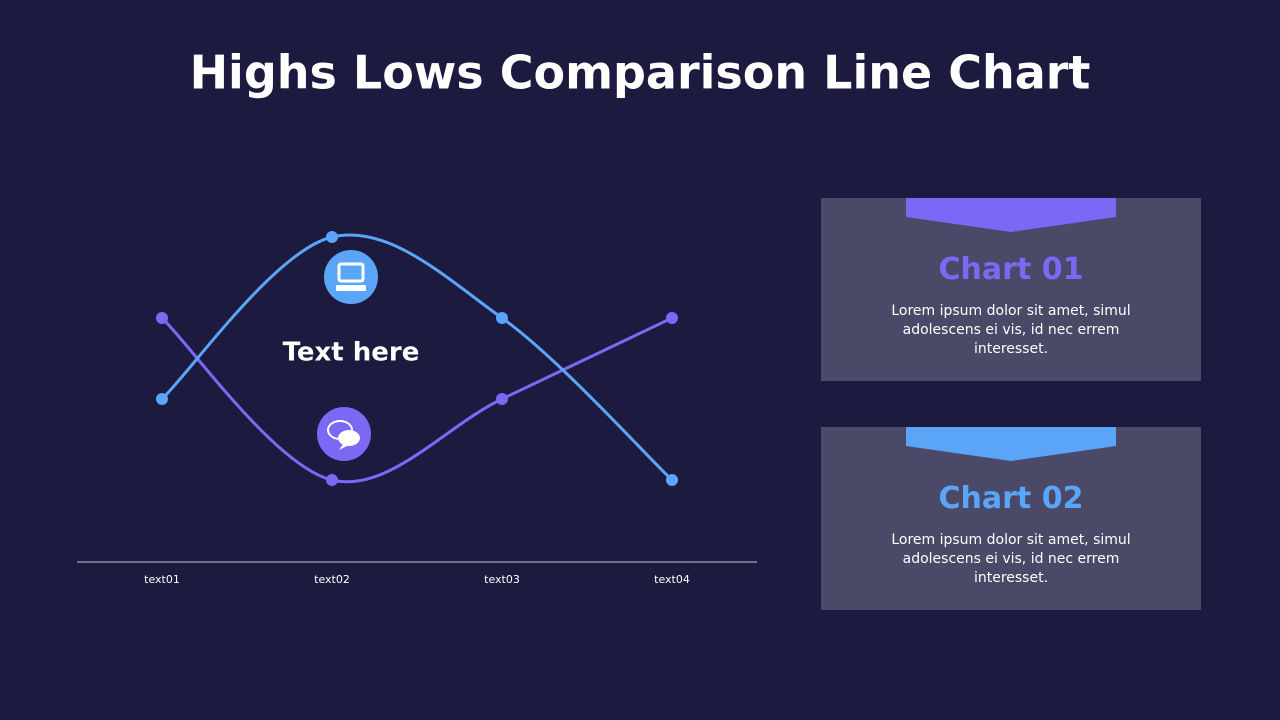 The height and width of the screenshot is (720, 1280). I want to click on series-layer, so click(417, 358).